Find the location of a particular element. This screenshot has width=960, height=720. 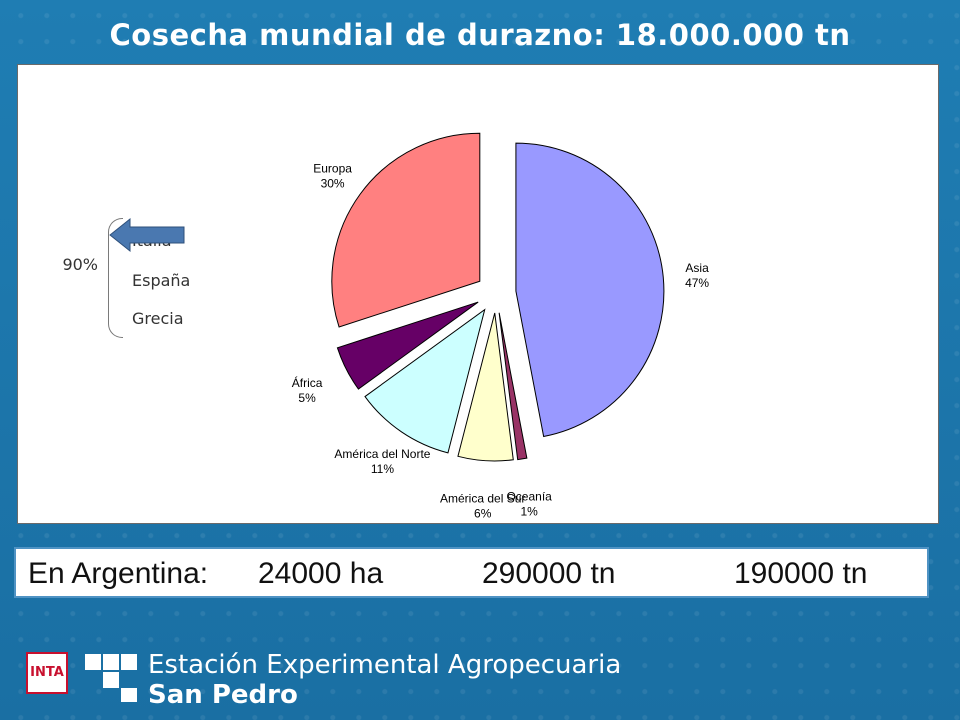

slice-label-name: Asia is located at coordinates (697, 268).